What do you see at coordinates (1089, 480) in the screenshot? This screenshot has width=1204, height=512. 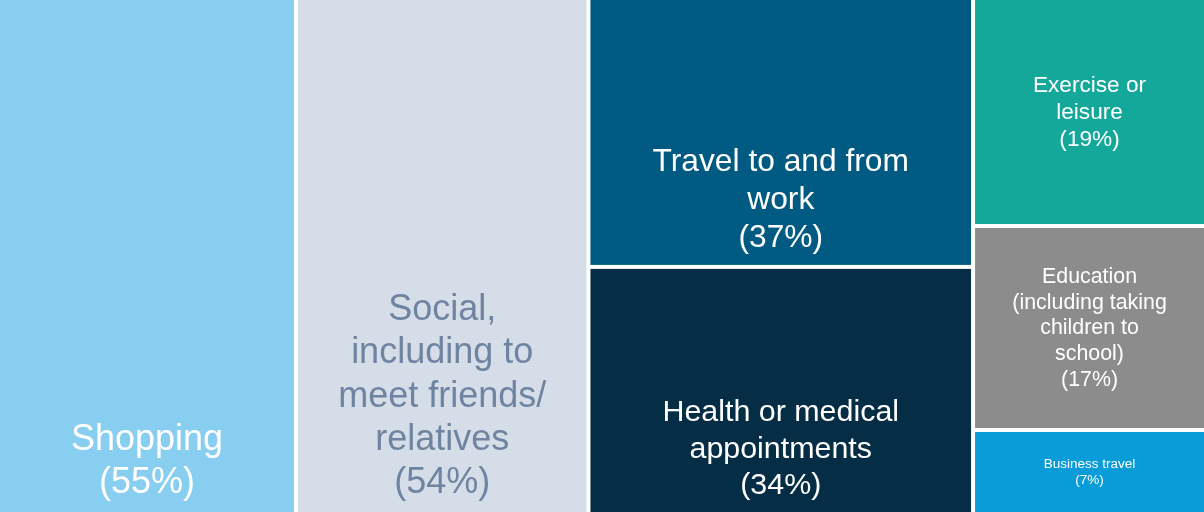 I see `data-label: (7%)` at bounding box center [1089, 480].